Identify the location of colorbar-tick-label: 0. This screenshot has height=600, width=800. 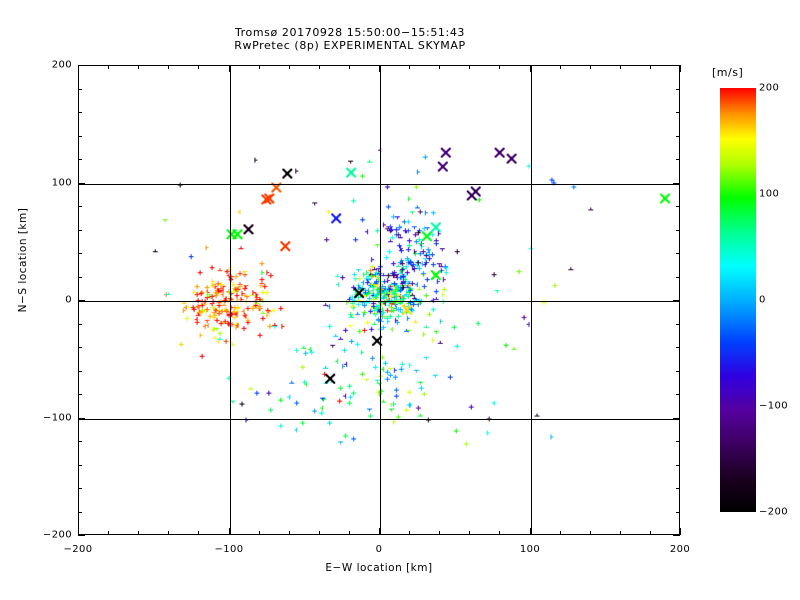
(762, 300).